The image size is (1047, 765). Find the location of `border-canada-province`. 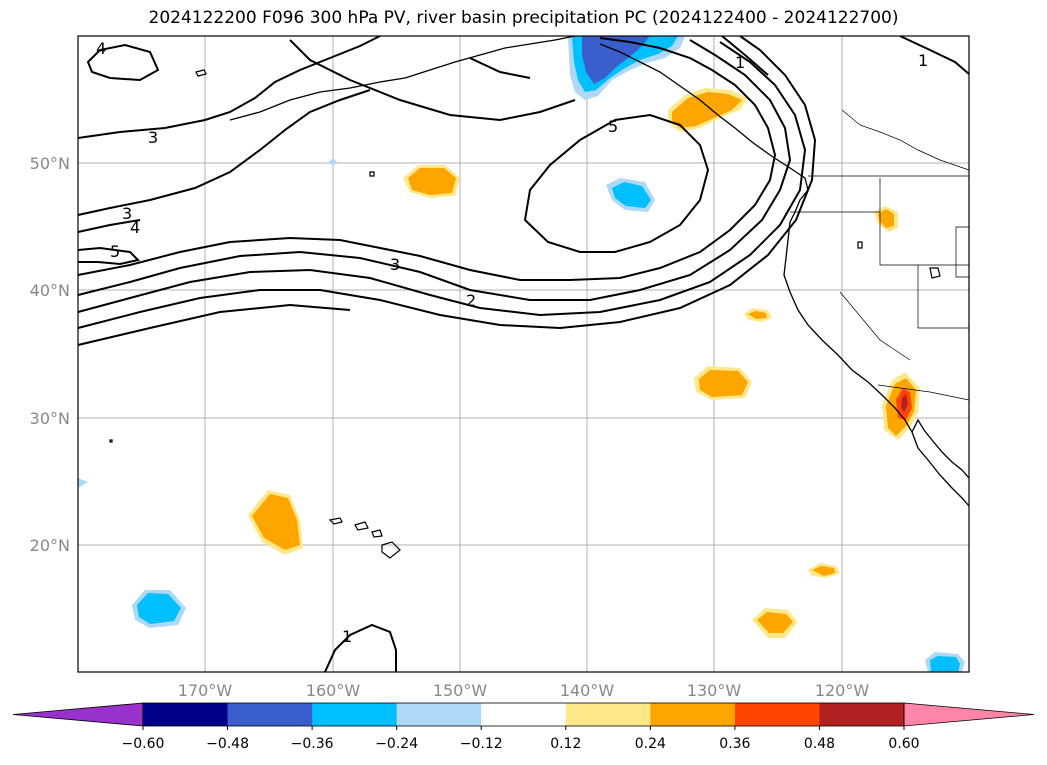

border-canada-province is located at coordinates (905, 140).